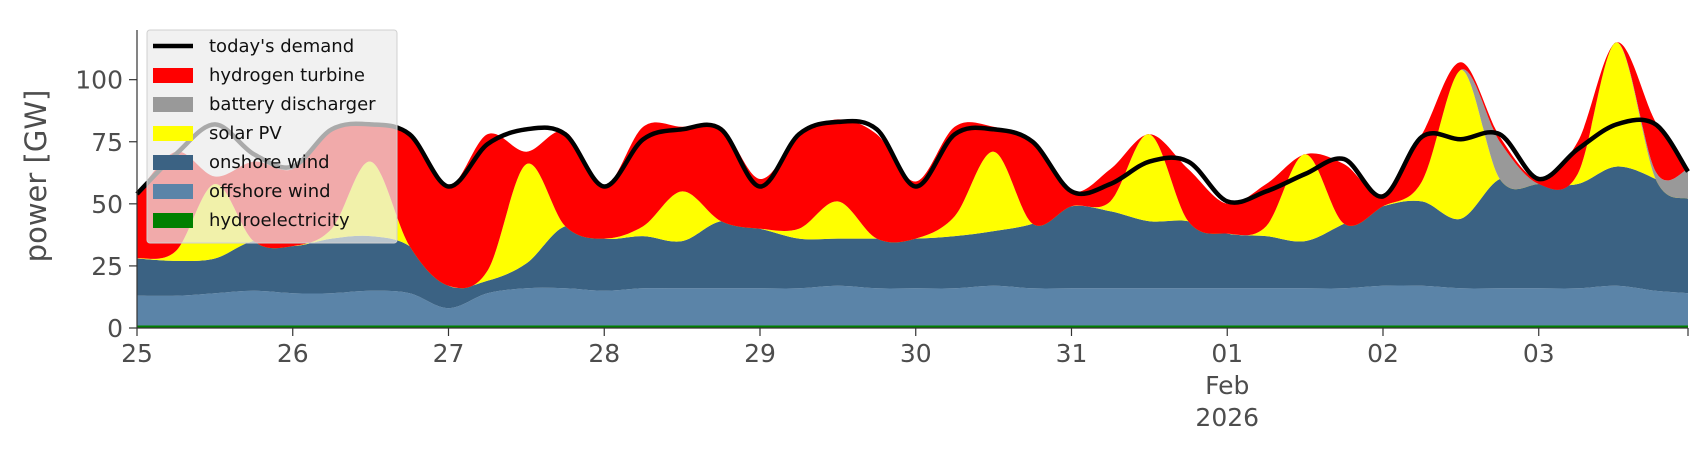  What do you see at coordinates (137, 353) in the screenshot?
I see `x-tick-label: 25` at bounding box center [137, 353].